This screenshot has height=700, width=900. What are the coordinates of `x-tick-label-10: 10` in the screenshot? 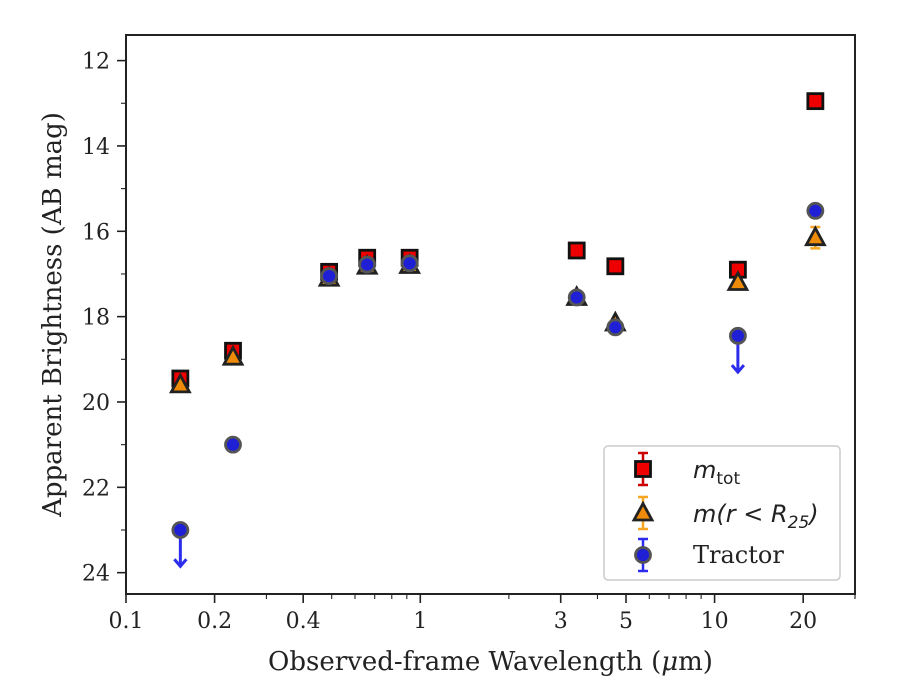 It's located at (715, 621).